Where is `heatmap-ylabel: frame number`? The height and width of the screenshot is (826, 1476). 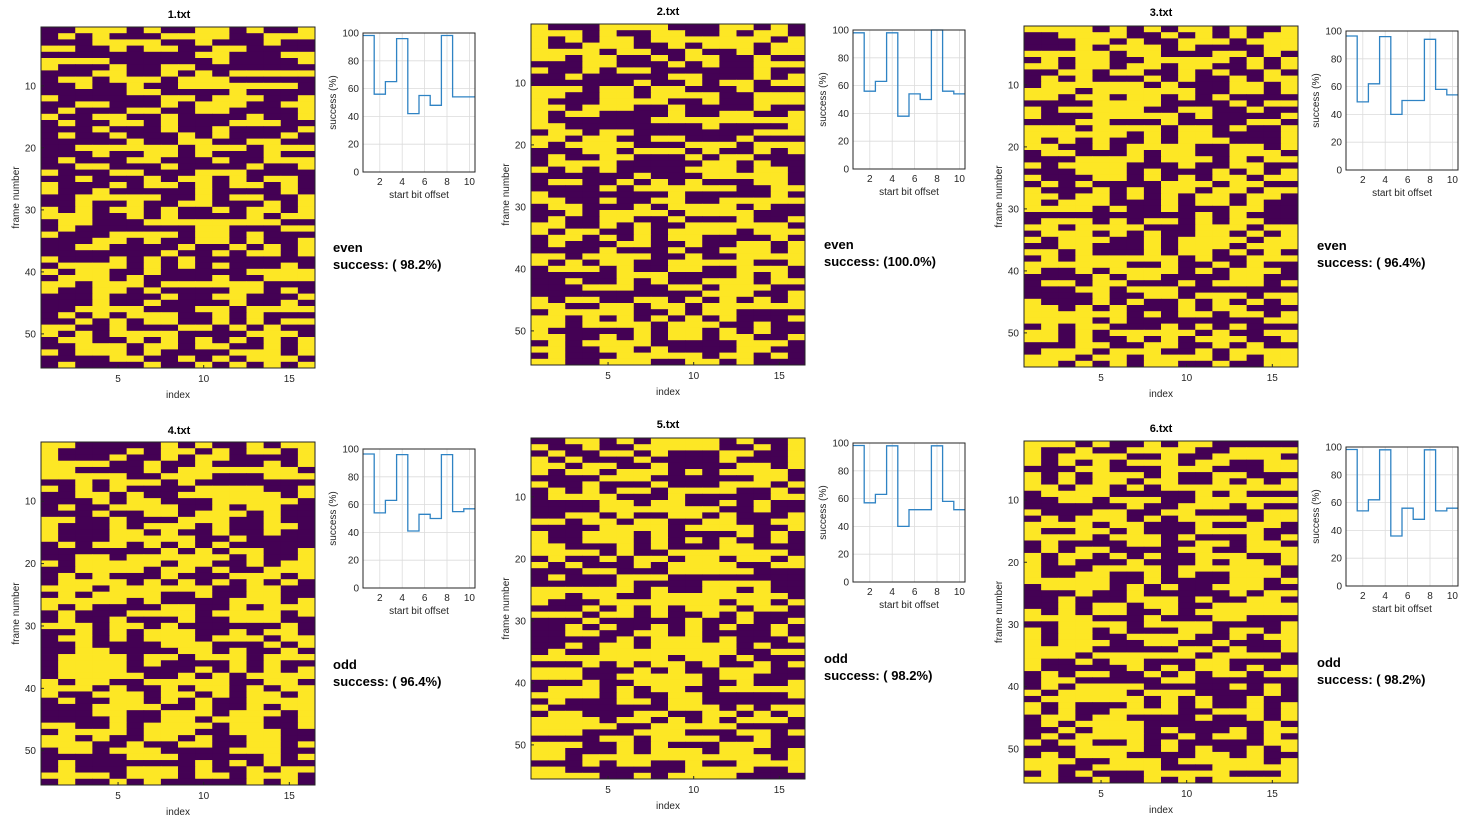 heatmap-ylabel: frame number is located at coordinates (506, 608).